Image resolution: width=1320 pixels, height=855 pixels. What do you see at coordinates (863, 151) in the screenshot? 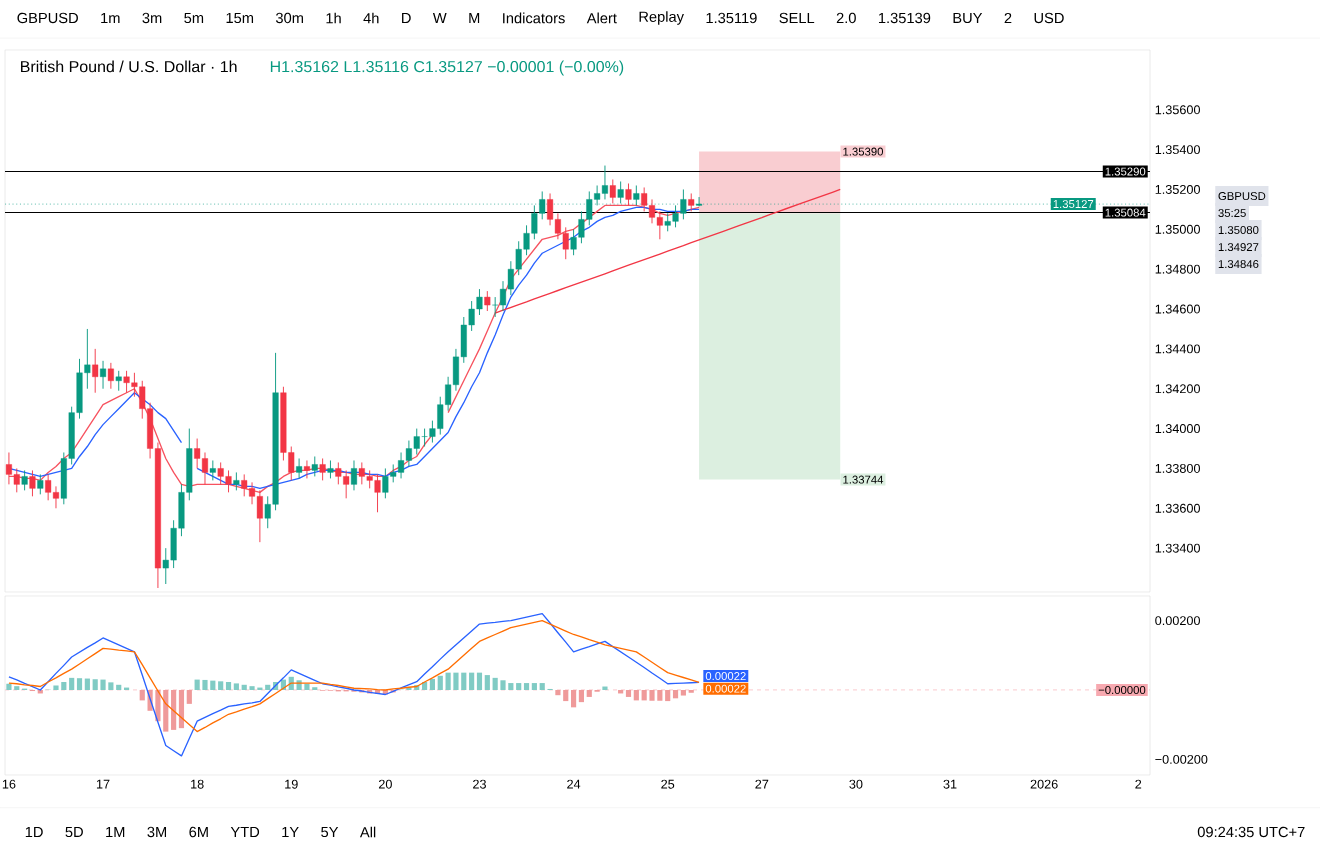
I see `band-label: 1.35390` at bounding box center [863, 151].